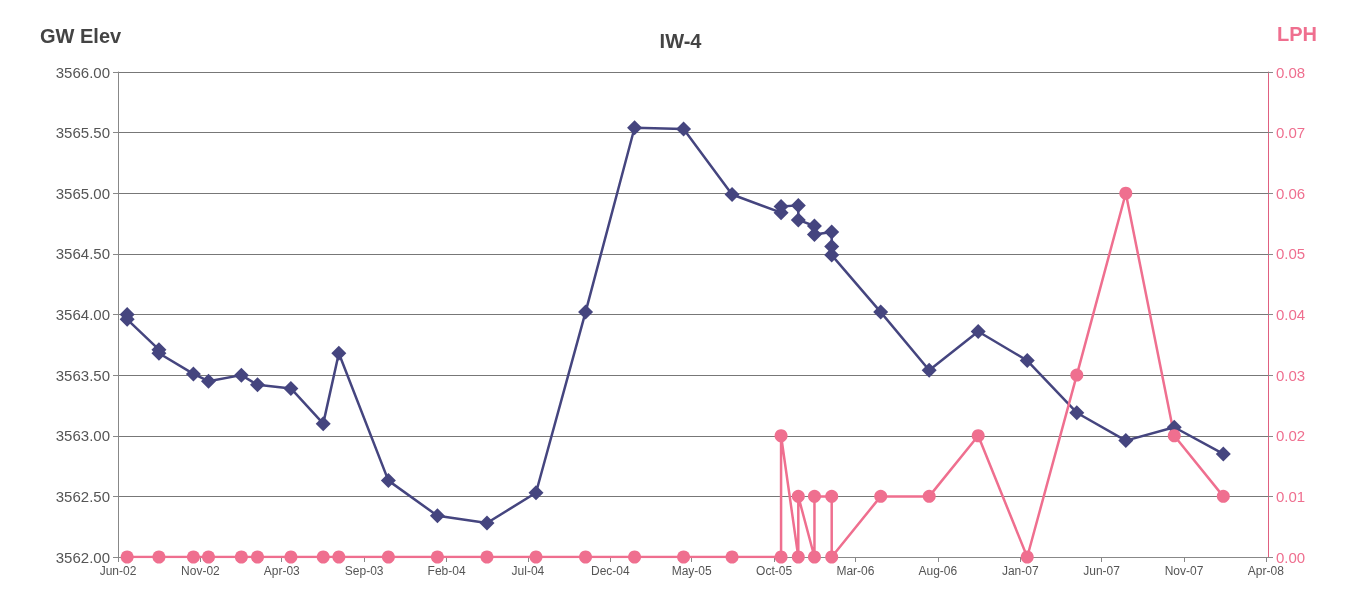 This screenshot has height=591, width=1361. I want to click on y-tick-label: 3563.50, so click(82, 375).